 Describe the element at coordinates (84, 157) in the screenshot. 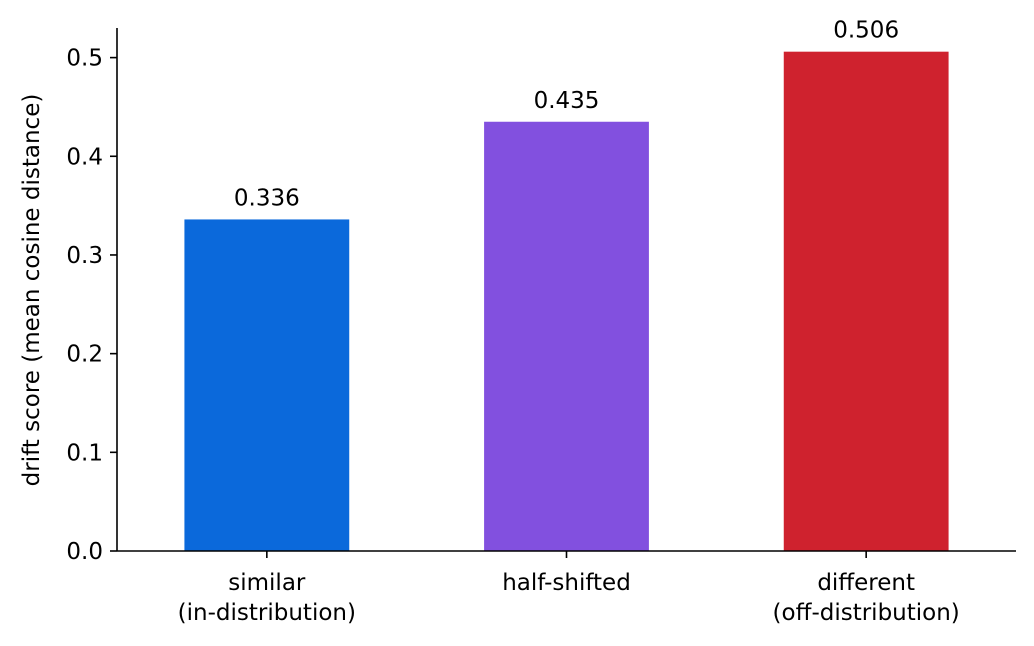

I see `y-tick-label-4: 0.4` at that location.